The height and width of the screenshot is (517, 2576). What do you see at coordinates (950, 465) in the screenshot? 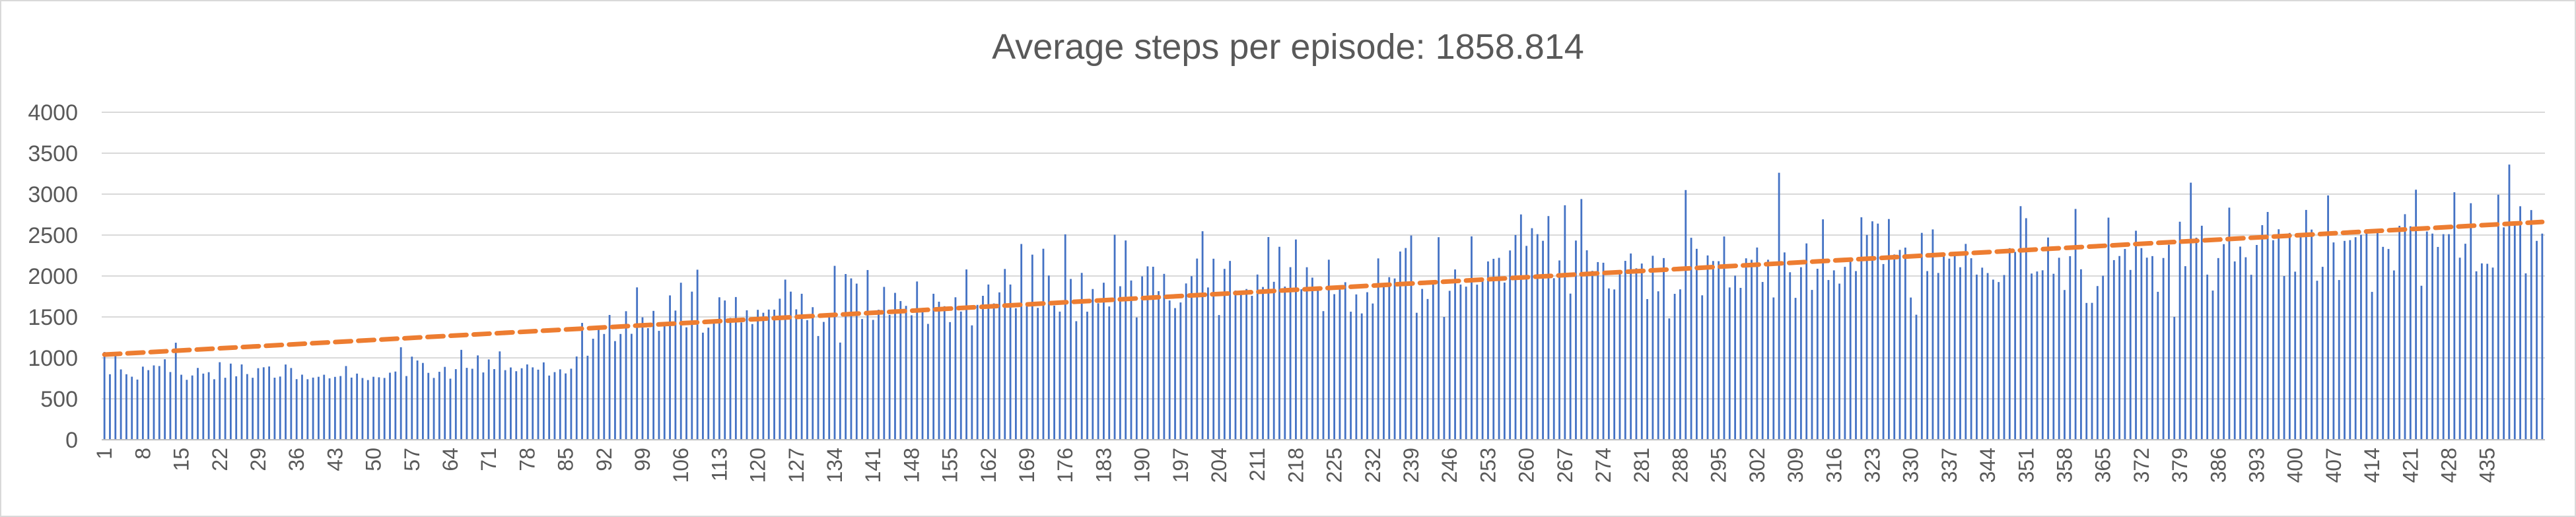
I see `x-tick-label: 155` at bounding box center [950, 465].